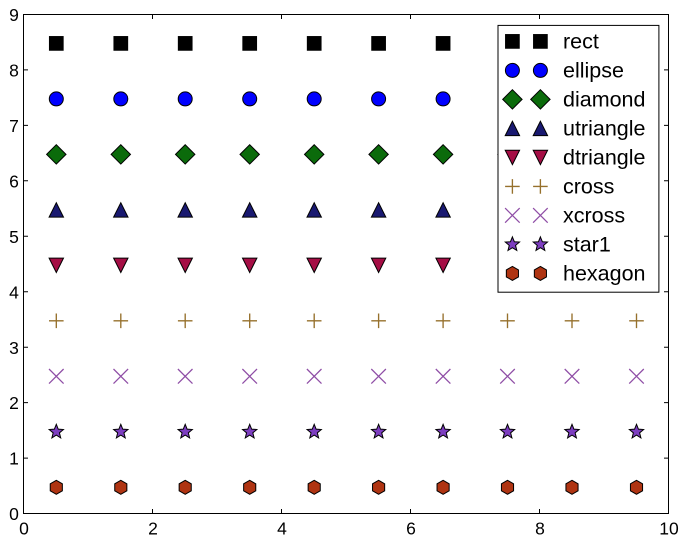  I want to click on svg-text: dtriangle, so click(604, 157).